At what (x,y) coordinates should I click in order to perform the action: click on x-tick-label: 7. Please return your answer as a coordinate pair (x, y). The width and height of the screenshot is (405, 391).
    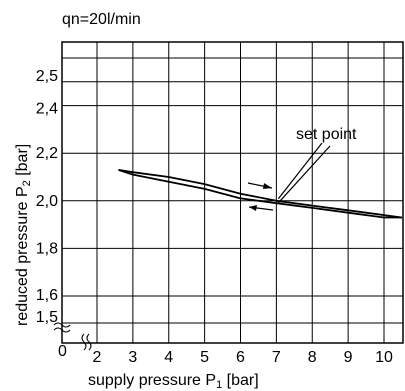
    Looking at the image, I should click on (276, 357).